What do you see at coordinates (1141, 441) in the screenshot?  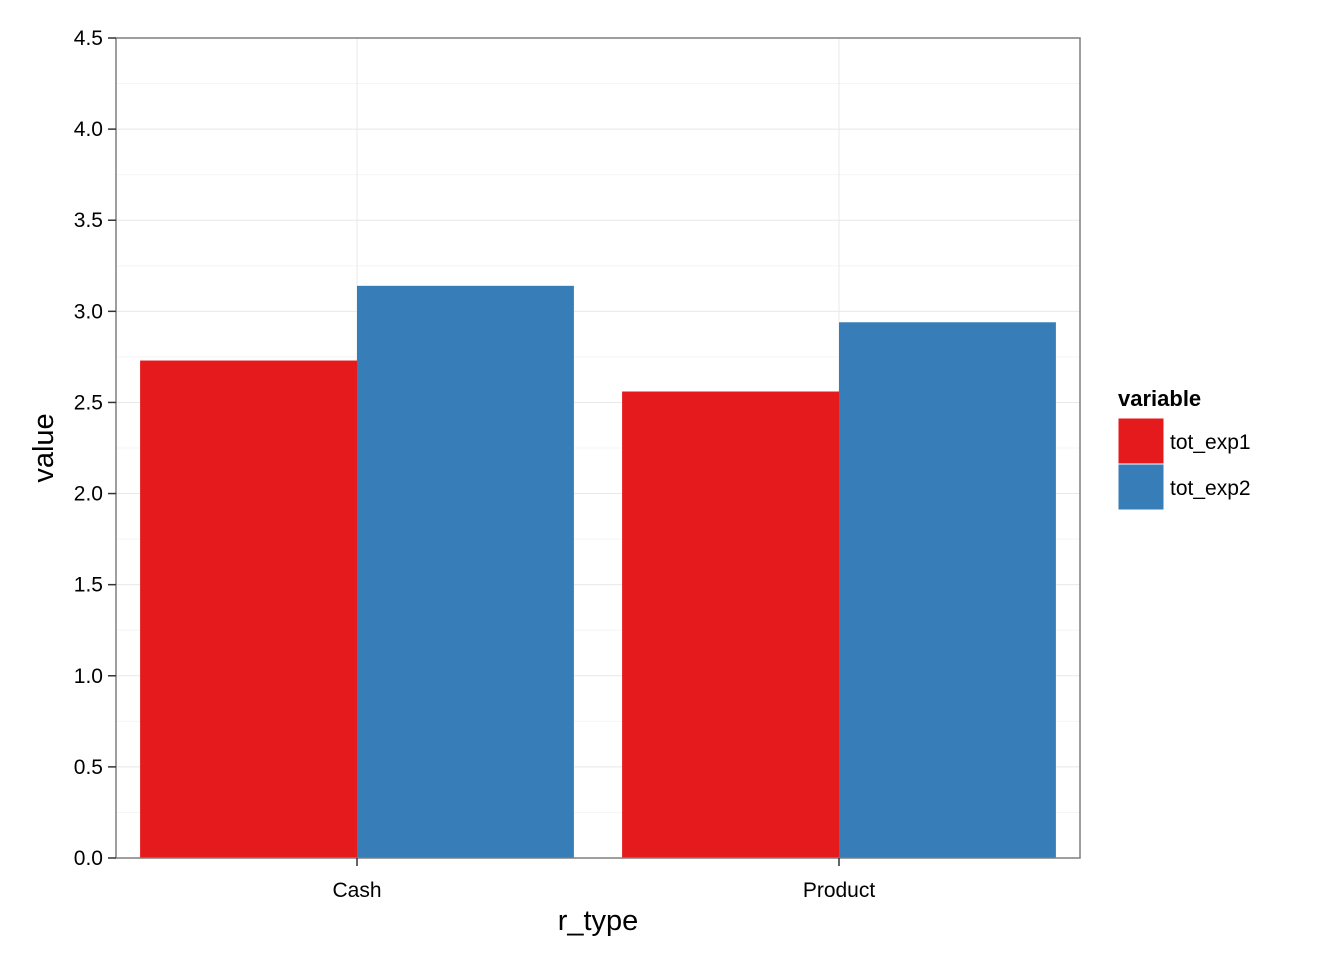 I see `legend-key-tot_exp1` at bounding box center [1141, 441].